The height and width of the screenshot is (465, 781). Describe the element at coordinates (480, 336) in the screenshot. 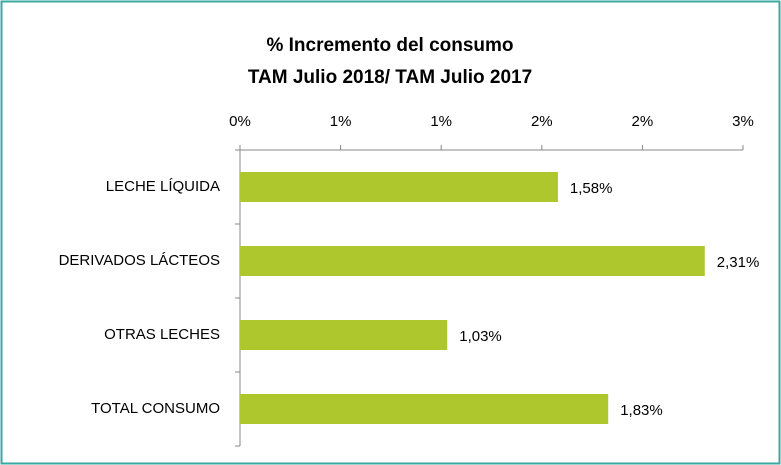

I see `value-label: 1,03%` at that location.